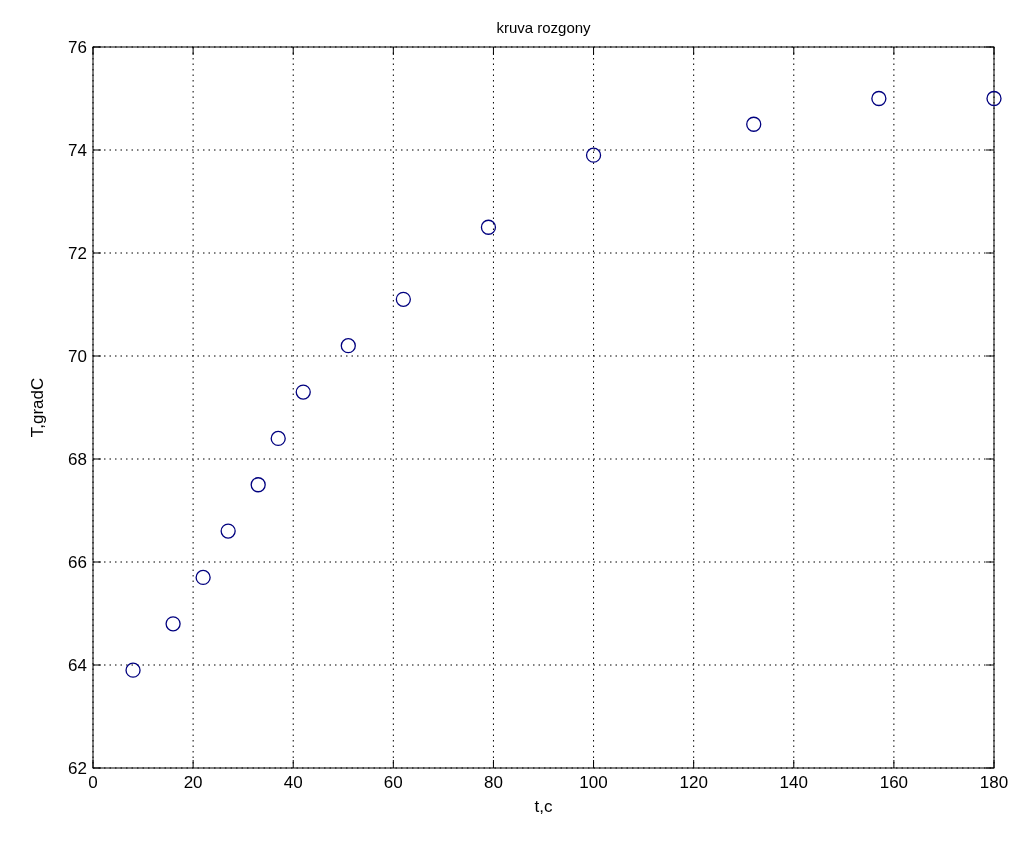 The height and width of the screenshot is (841, 1024). I want to click on y-tick-label: 64, so click(77, 665).